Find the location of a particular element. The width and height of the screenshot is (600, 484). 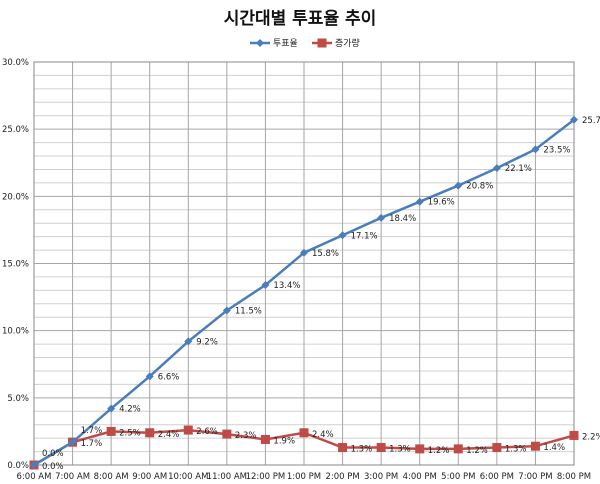

data-label: 1.9% is located at coordinates (284, 441).